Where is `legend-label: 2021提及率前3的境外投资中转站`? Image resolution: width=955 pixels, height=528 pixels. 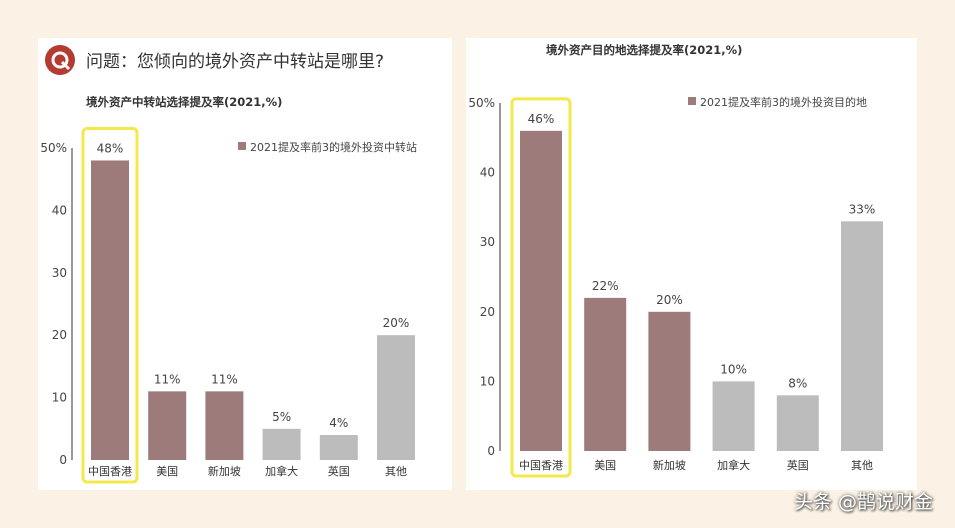 legend-label: 2021提及率前3的境外投资中转站 is located at coordinates (333, 147).